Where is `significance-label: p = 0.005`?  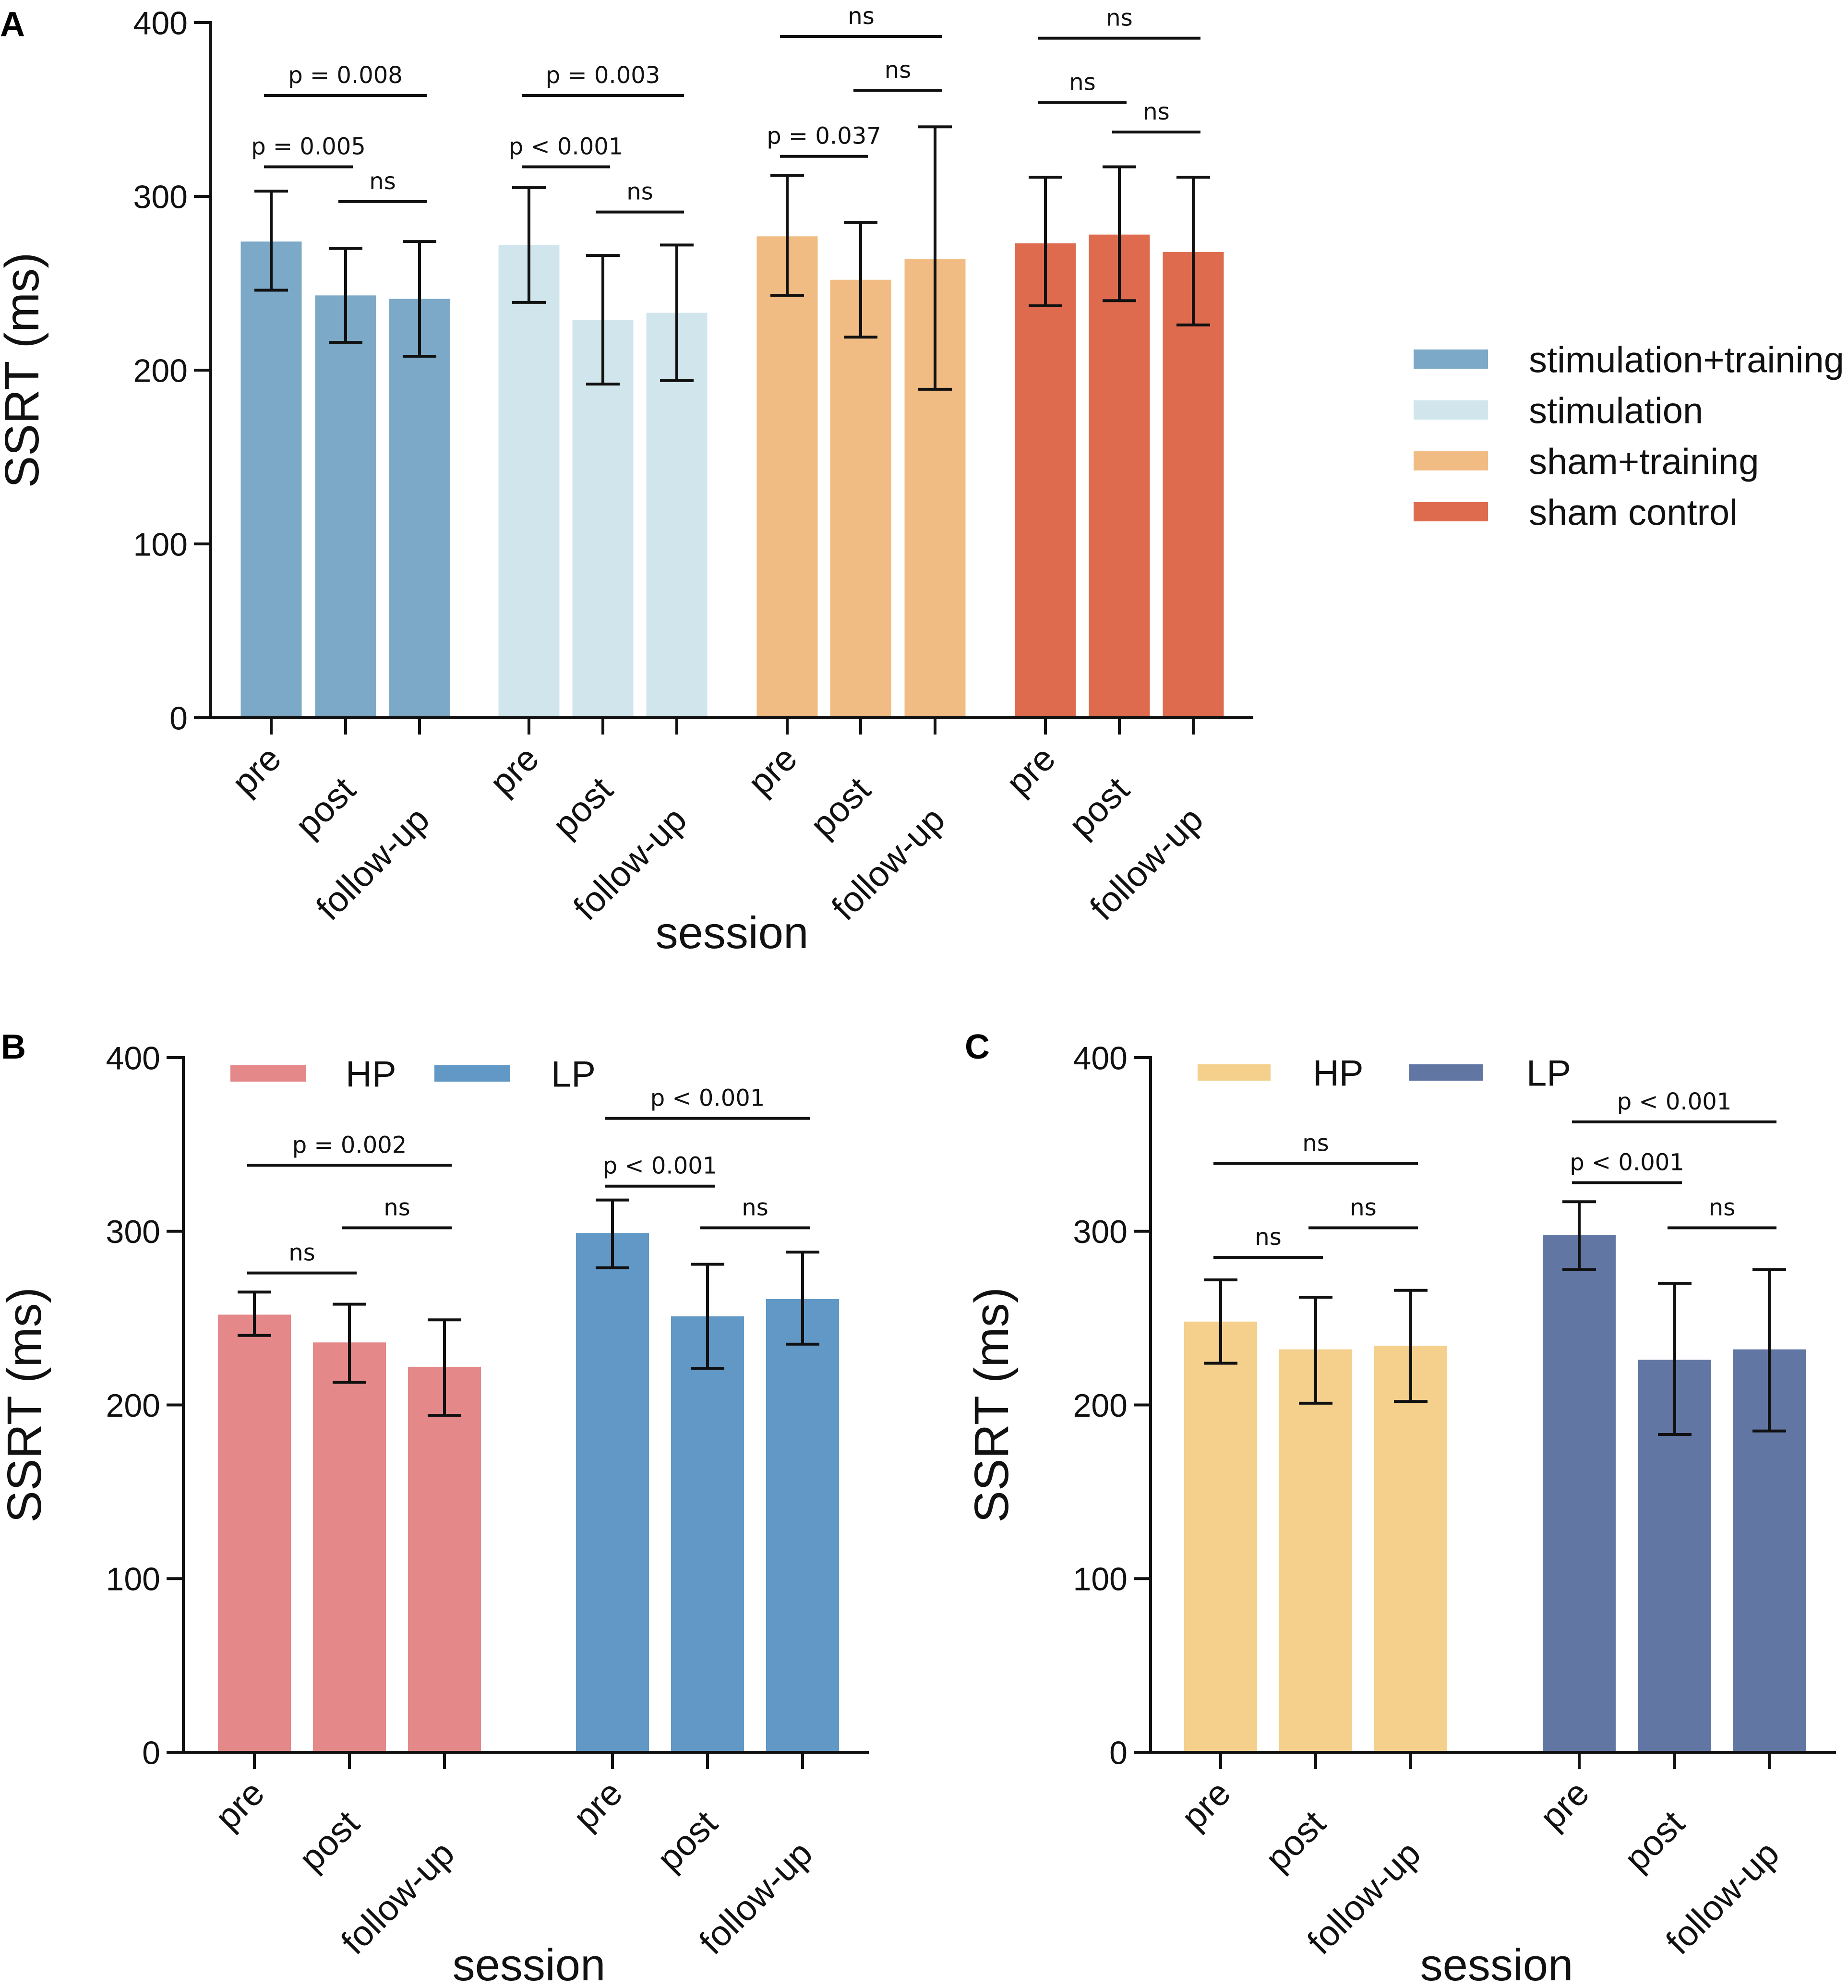 significance-label: p = 0.005 is located at coordinates (308, 146).